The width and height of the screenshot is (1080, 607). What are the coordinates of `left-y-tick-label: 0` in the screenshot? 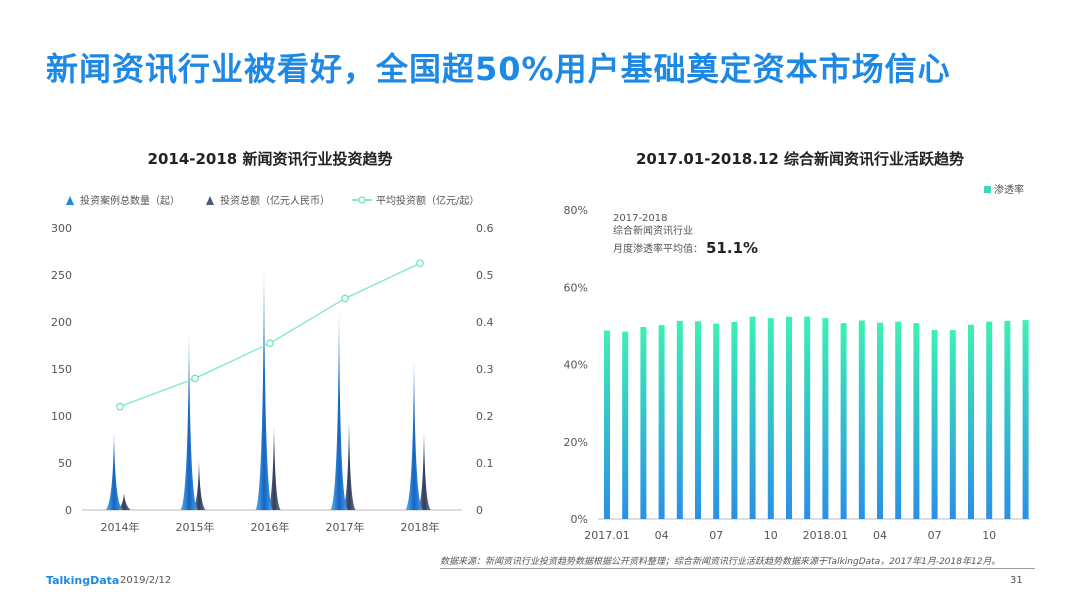 It's located at (68, 510).